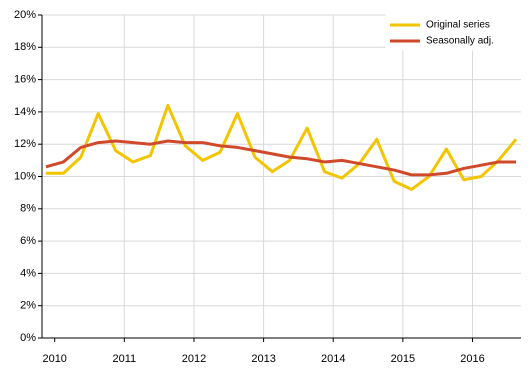 This screenshot has width=529, height=378. Describe the element at coordinates (28, 241) in the screenshot. I see `y-tick-label: 6%` at that location.